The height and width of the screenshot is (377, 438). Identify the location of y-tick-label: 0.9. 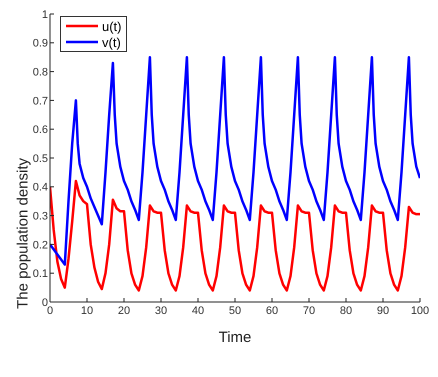
(40, 44).